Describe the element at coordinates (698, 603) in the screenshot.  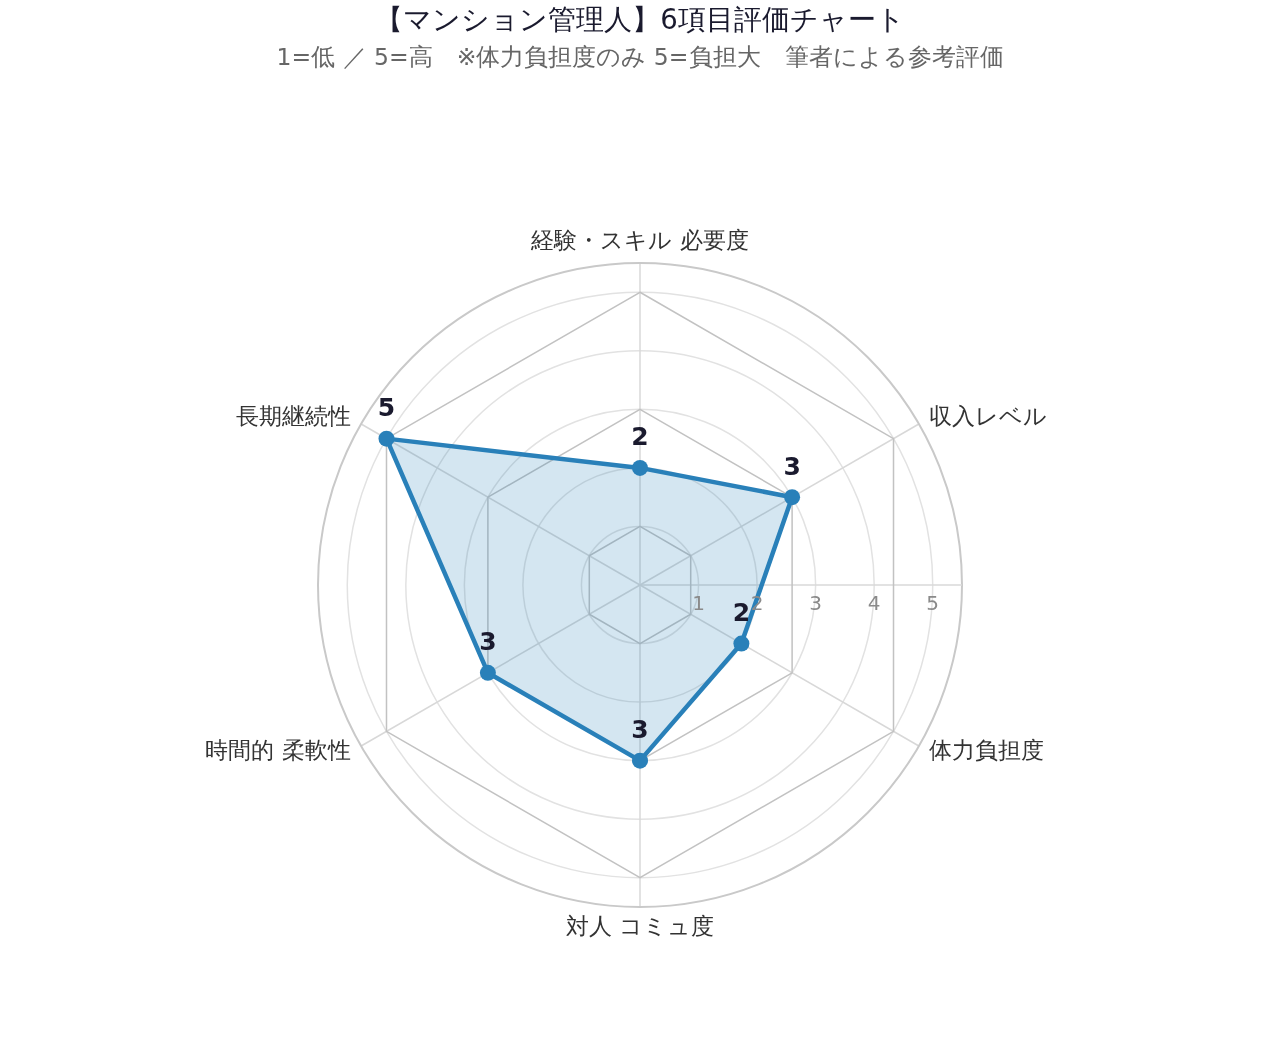
I see `y-tick-label: 1` at that location.